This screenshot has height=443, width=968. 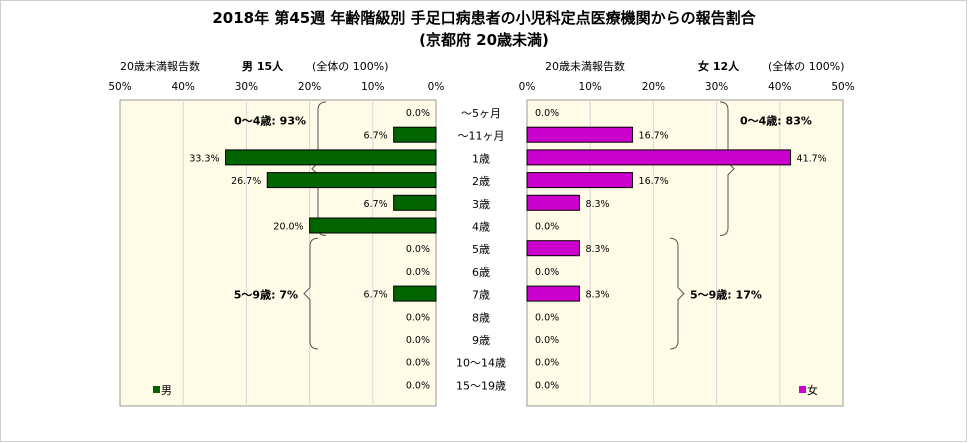 I want to click on female-value-label: 41.7%, so click(x=812, y=158).